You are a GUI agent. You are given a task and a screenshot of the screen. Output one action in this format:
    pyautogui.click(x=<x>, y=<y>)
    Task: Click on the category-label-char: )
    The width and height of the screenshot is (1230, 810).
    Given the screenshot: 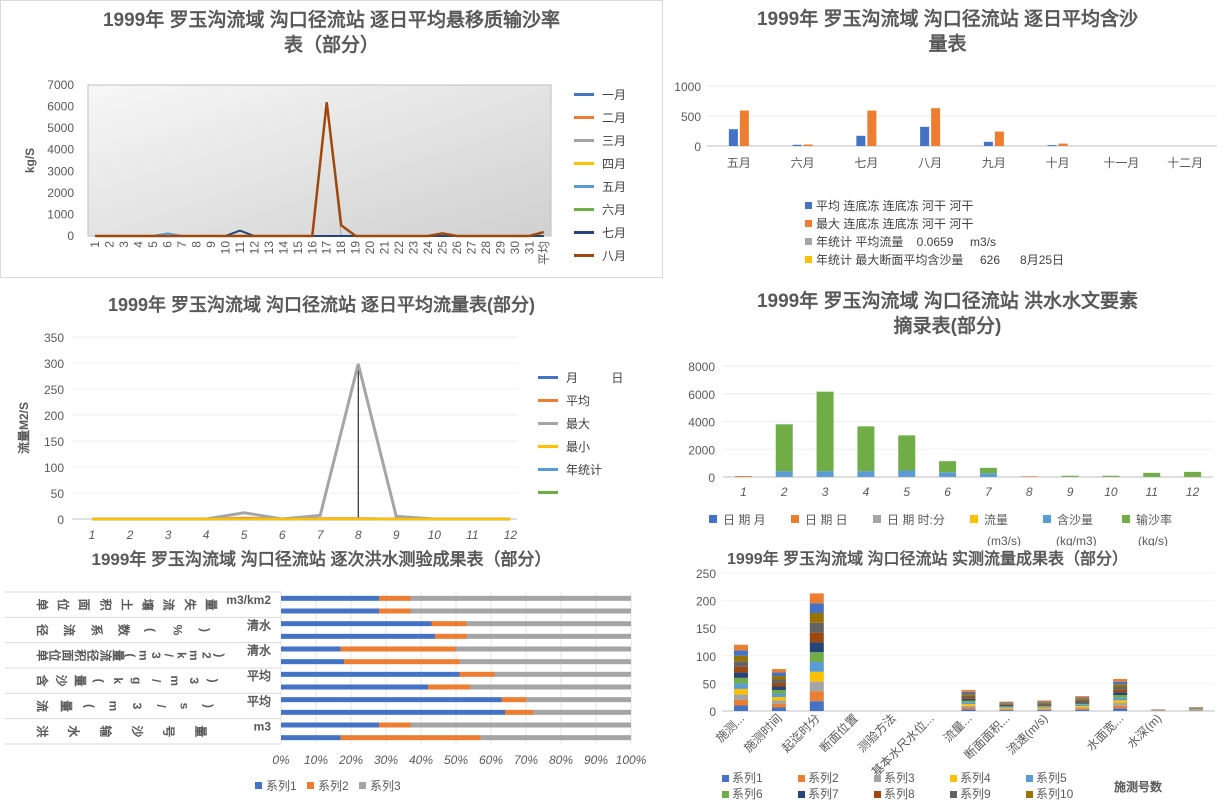 What is the action you would take?
    pyautogui.click(x=213, y=681)
    